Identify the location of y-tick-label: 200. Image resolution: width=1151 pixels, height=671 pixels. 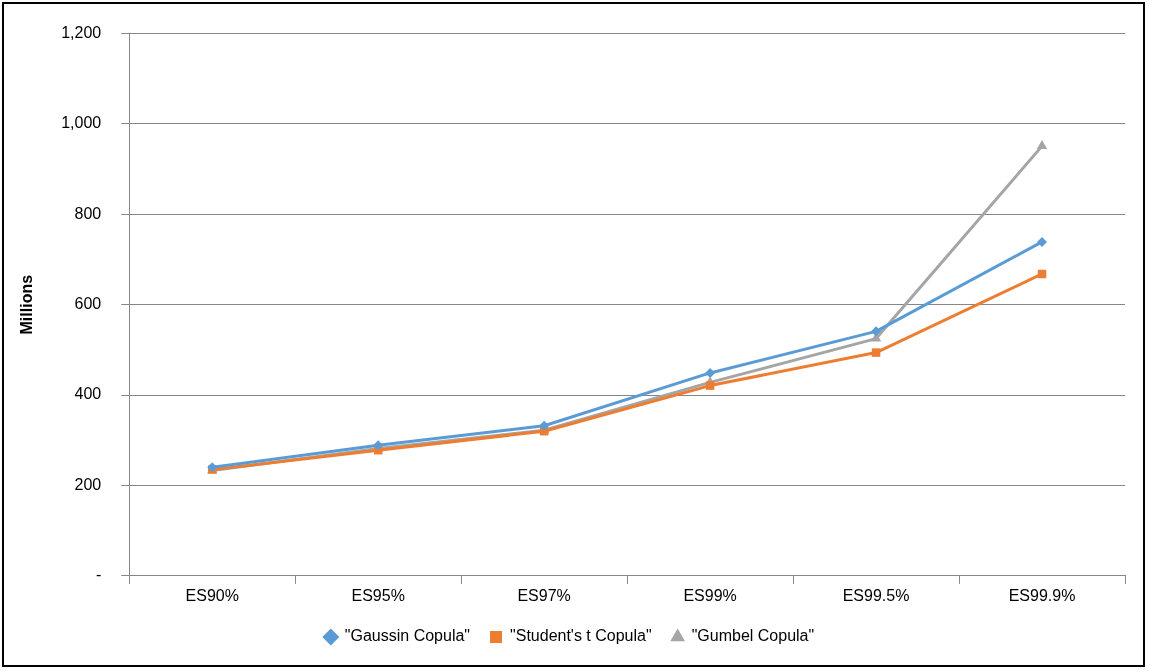
(88, 484).